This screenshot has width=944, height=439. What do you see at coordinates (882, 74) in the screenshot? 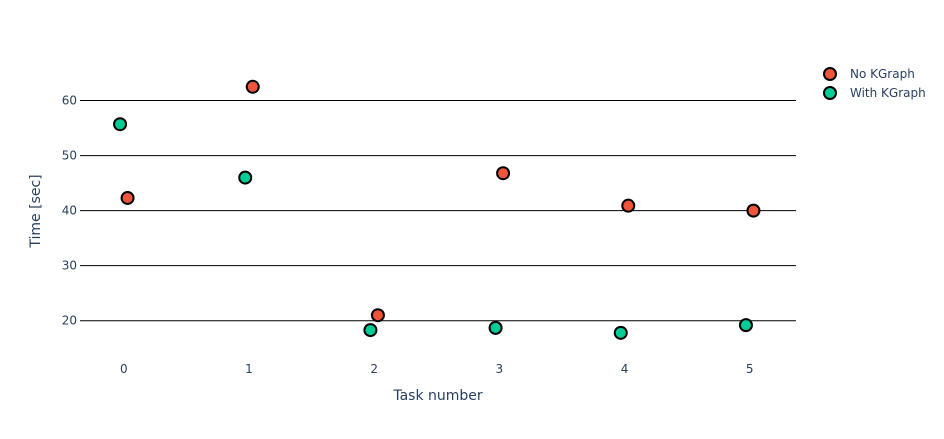
I see `legend-label-no-kgraph: No KGraph` at bounding box center [882, 74].